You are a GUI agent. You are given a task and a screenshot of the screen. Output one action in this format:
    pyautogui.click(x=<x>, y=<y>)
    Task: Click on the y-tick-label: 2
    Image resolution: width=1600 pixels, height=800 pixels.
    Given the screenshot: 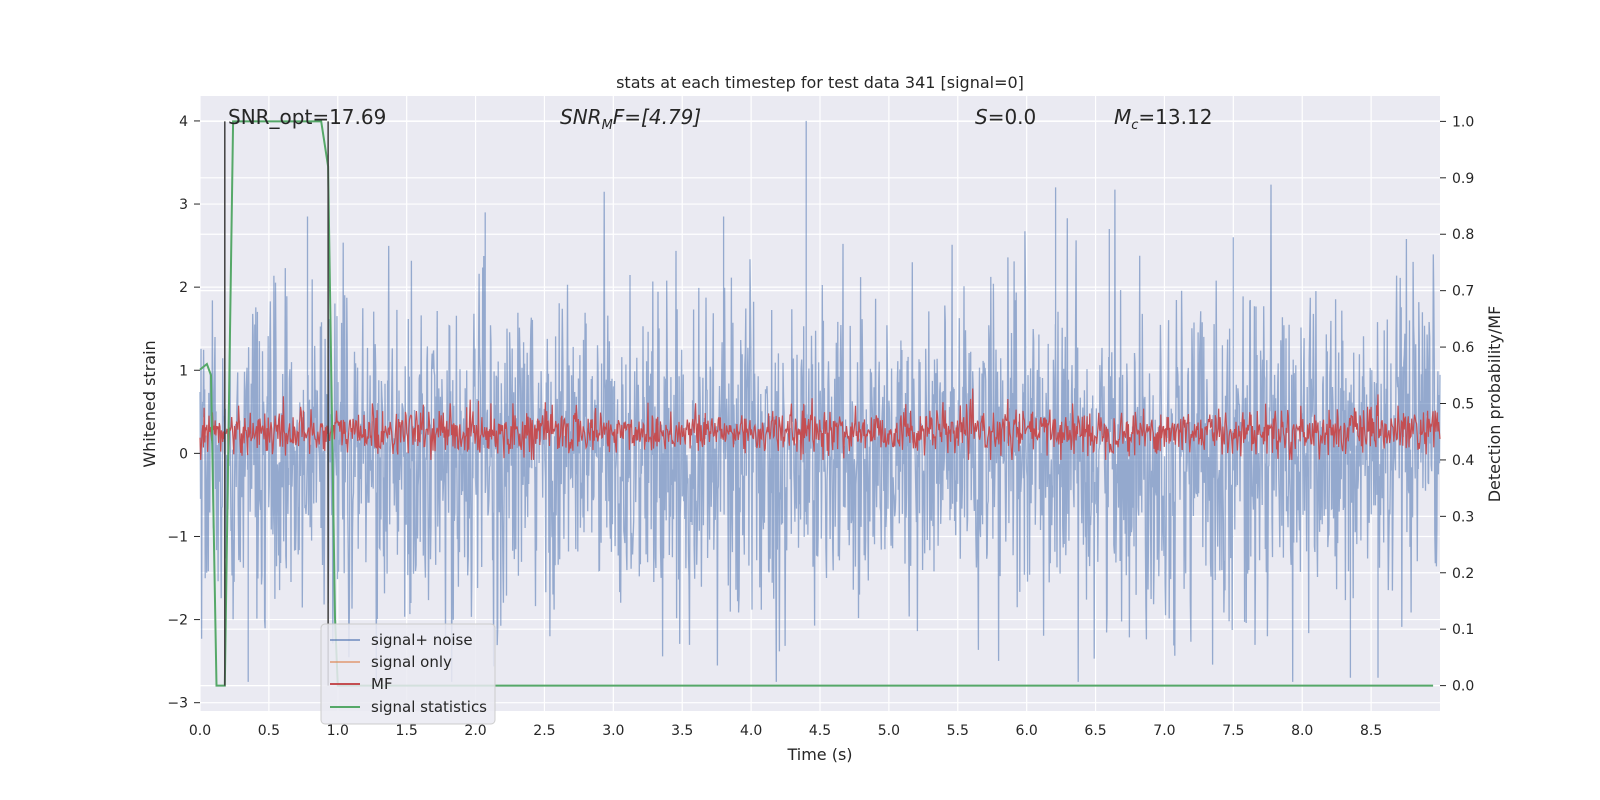 What is the action you would take?
    pyautogui.click(x=183, y=288)
    